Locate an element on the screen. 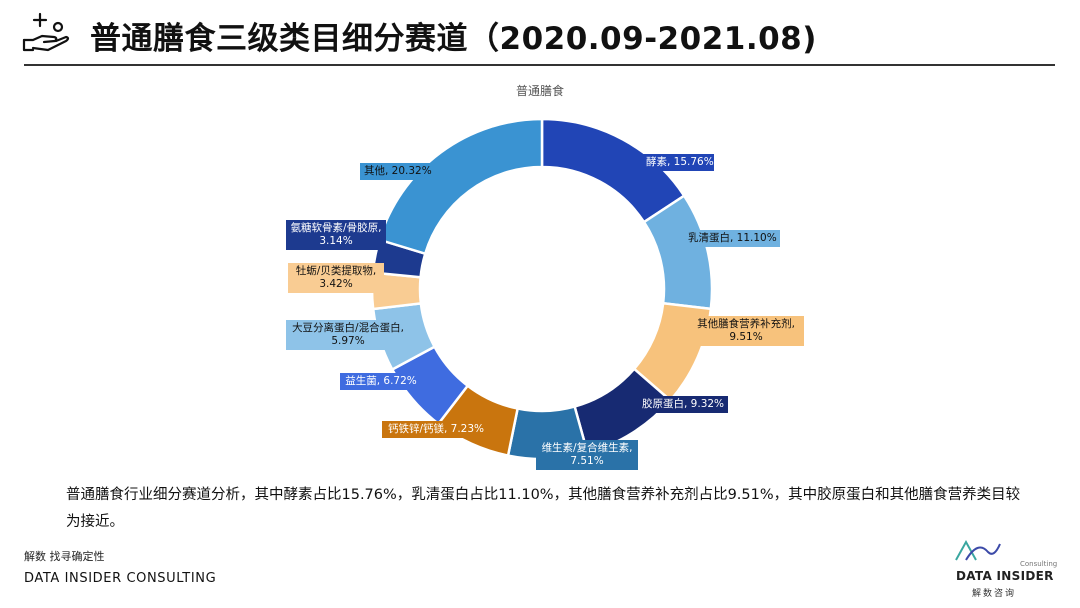  hand-plus-icon is located at coordinates (46, 32).